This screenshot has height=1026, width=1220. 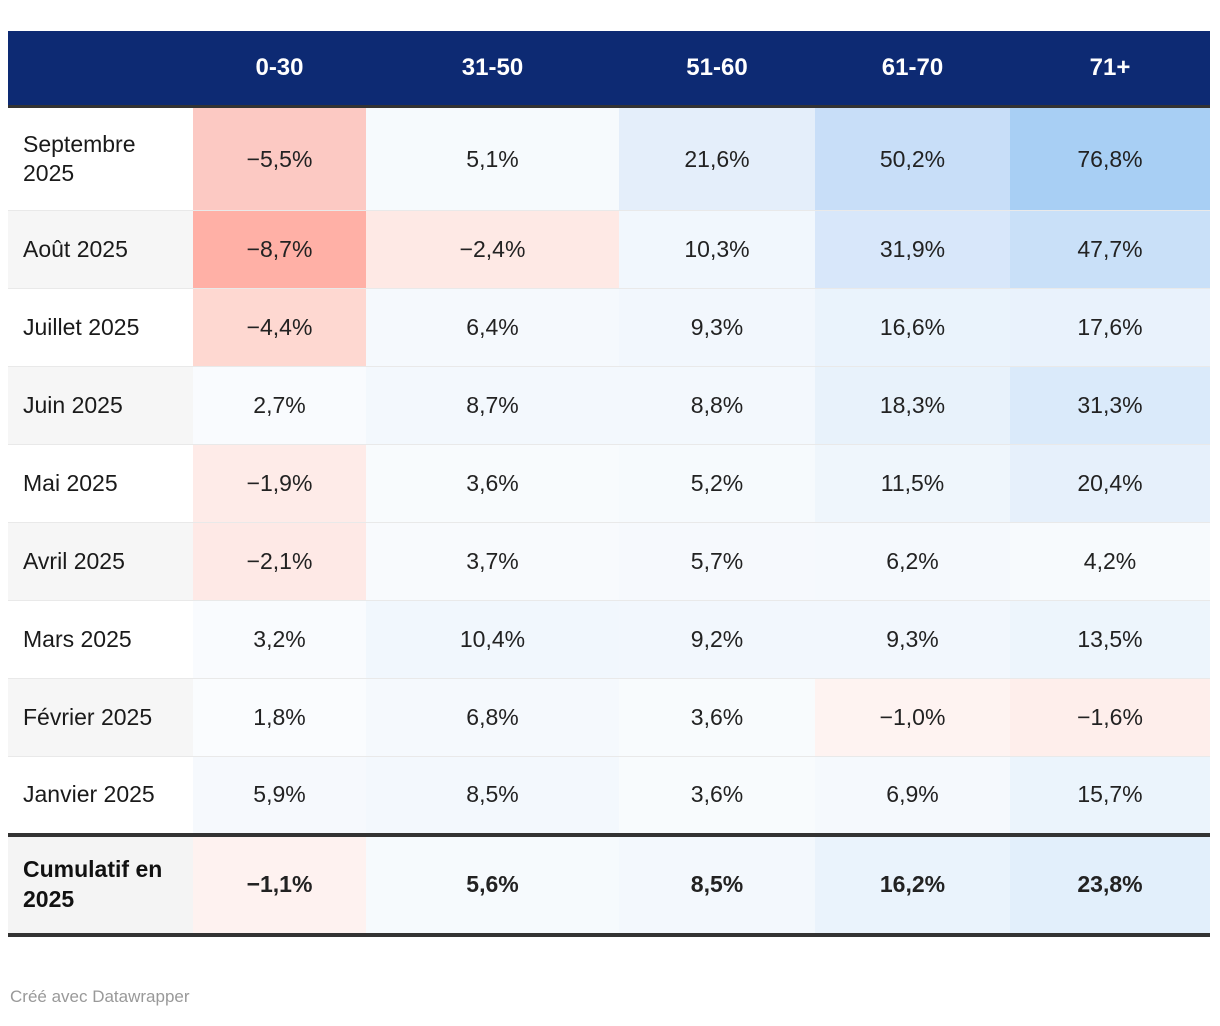 What do you see at coordinates (492, 69) in the screenshot?
I see `header-cell-31-50: 31-50` at bounding box center [492, 69].